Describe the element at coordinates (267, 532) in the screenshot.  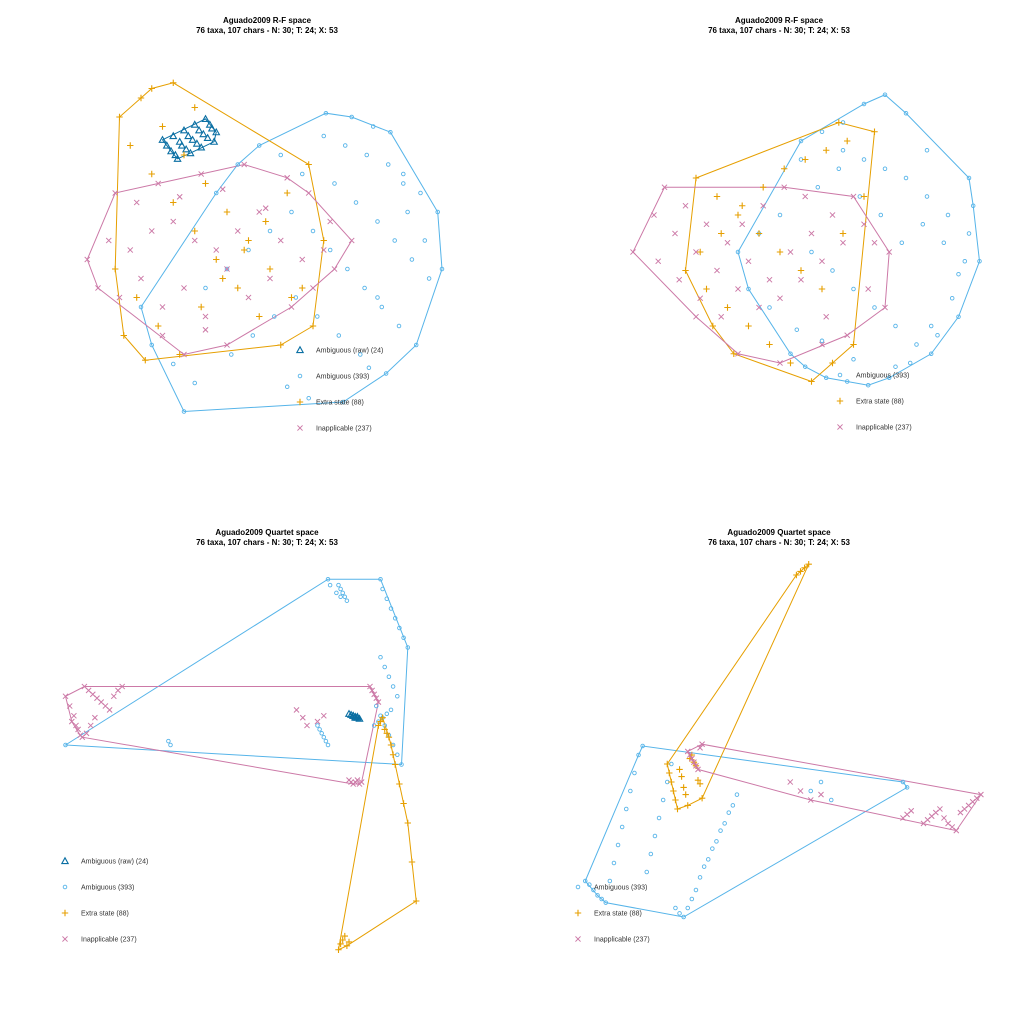
I see `panel-3-title: Aguado2009 Quartet space` at that location.